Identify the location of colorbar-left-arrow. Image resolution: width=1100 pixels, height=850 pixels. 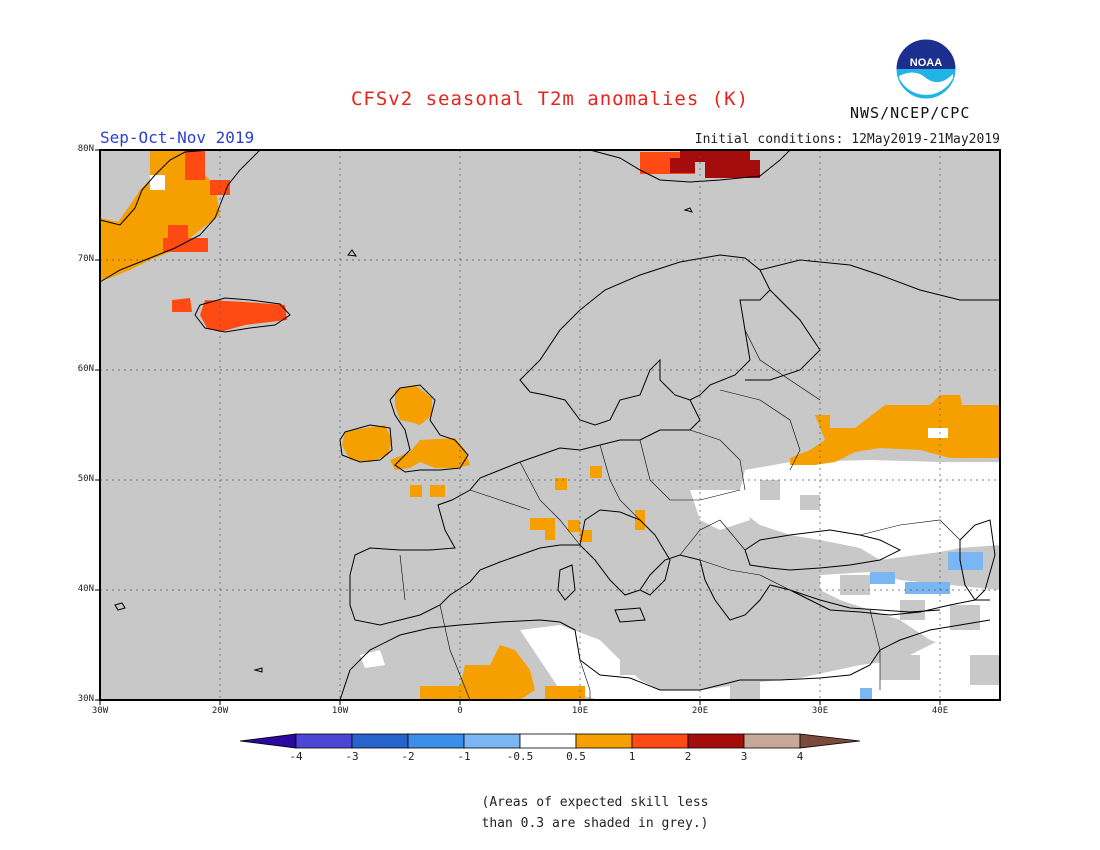
(268, 741).